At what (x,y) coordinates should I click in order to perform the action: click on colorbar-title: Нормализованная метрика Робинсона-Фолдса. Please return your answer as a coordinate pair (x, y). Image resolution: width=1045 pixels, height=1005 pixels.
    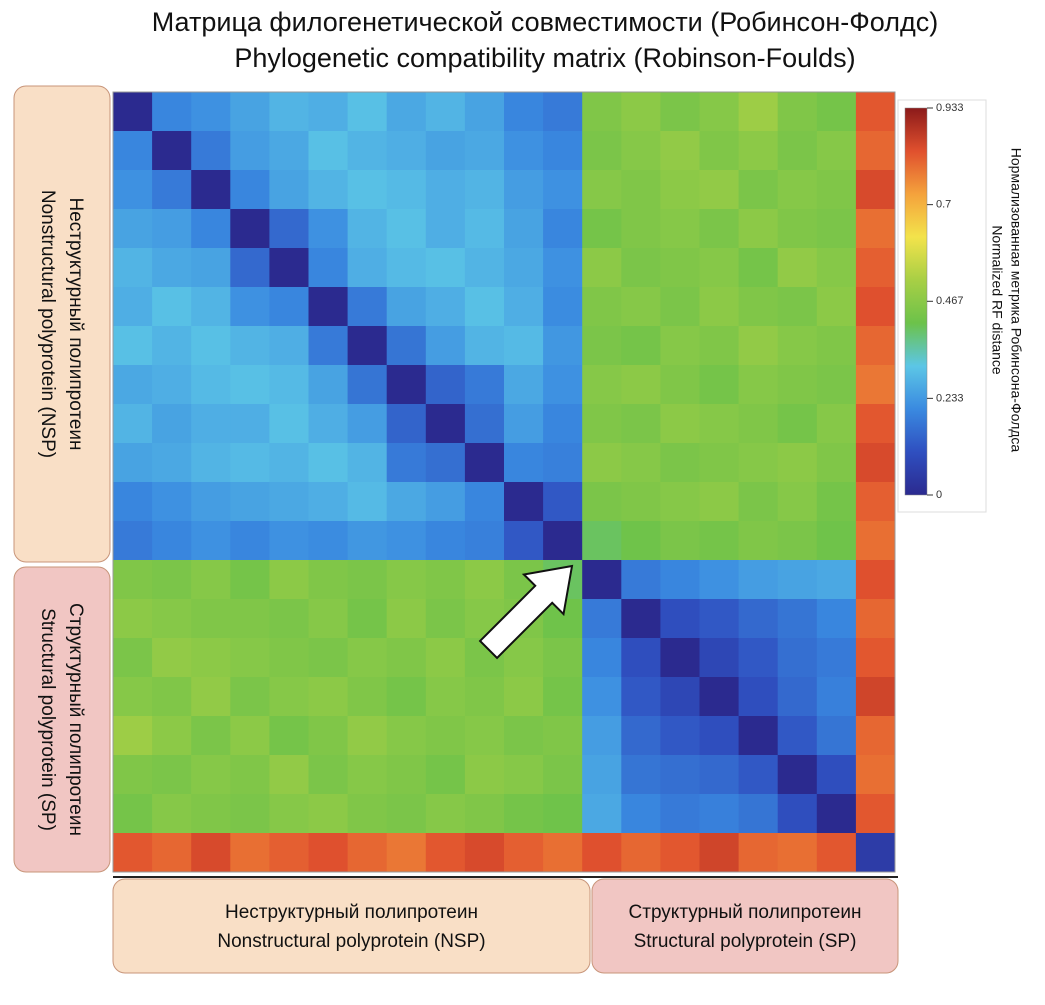
    Looking at the image, I should click on (1016, 300).